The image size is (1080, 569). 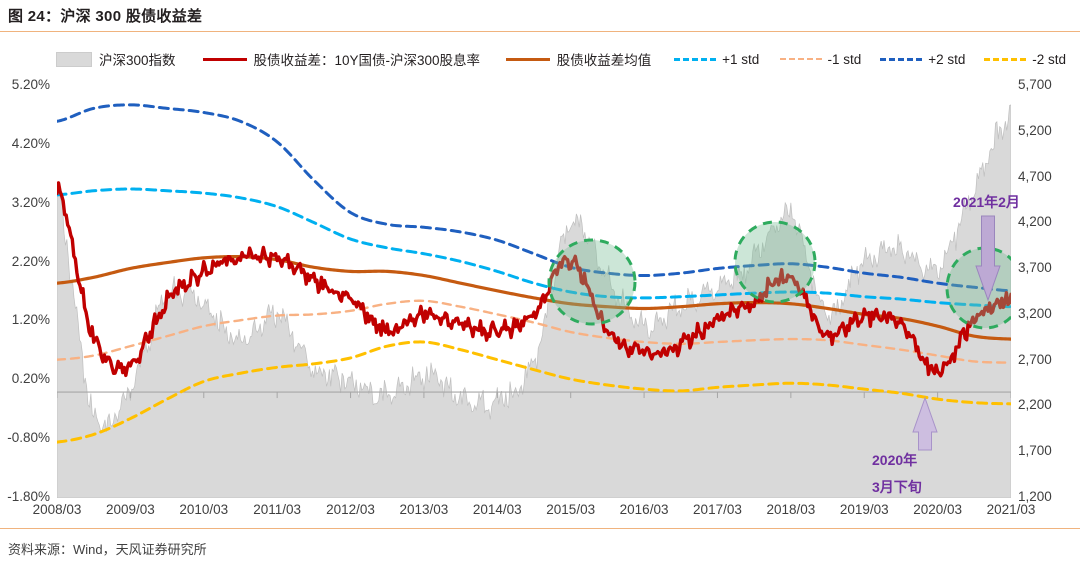 What do you see at coordinates (137, 60) in the screenshot?
I see `legend-label: 沪深300指数` at bounding box center [137, 60].